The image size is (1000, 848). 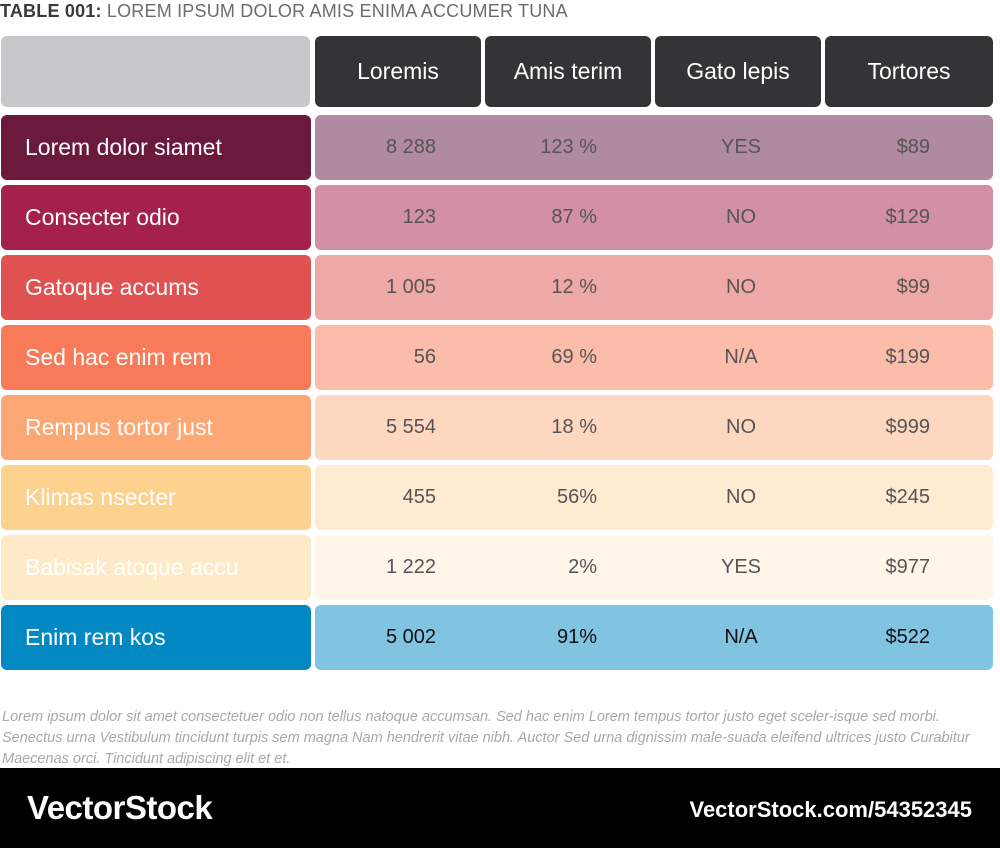 I want to click on cell-tortores: $129, so click(x=908, y=217).